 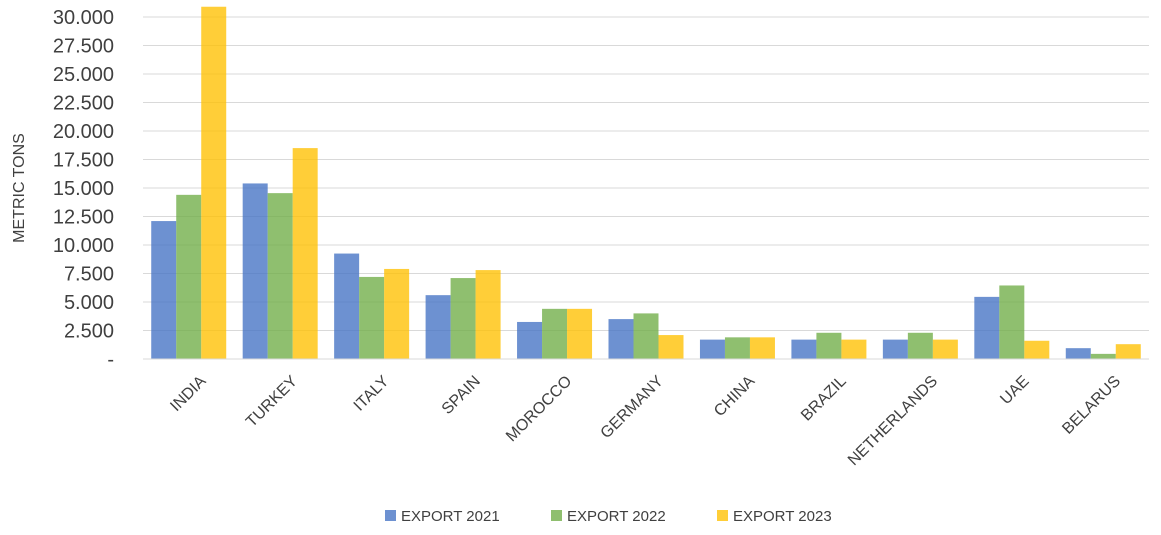 What do you see at coordinates (83, 246) in the screenshot?
I see `y-tick-label: 10.000` at bounding box center [83, 246].